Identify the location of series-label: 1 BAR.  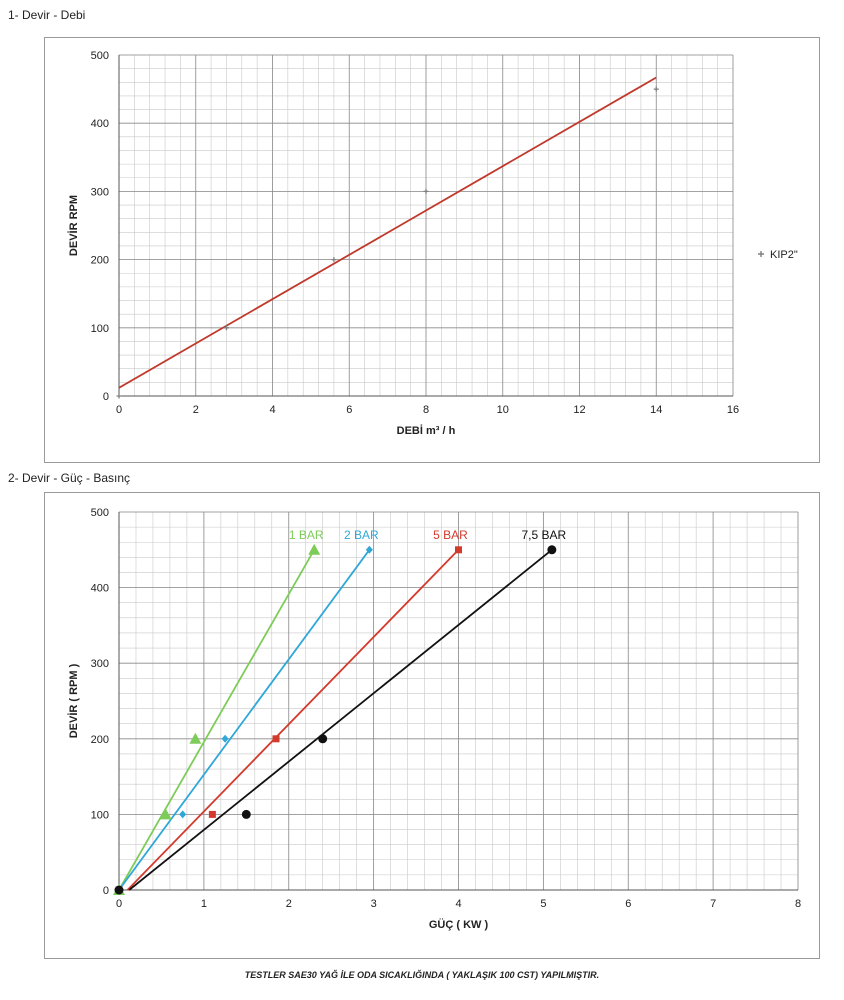
(306, 535).